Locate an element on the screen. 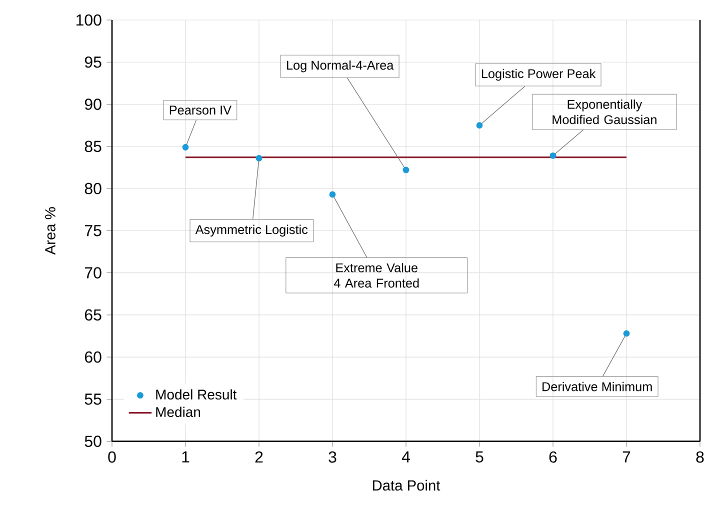  x-tick-label: 7 is located at coordinates (626, 456).